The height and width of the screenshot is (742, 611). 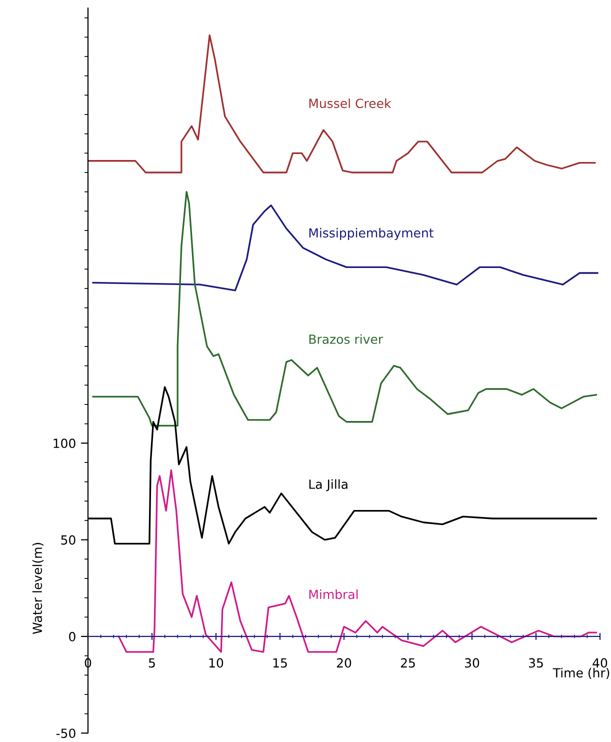 I want to click on y-tick-label: 100, so click(x=65, y=443).